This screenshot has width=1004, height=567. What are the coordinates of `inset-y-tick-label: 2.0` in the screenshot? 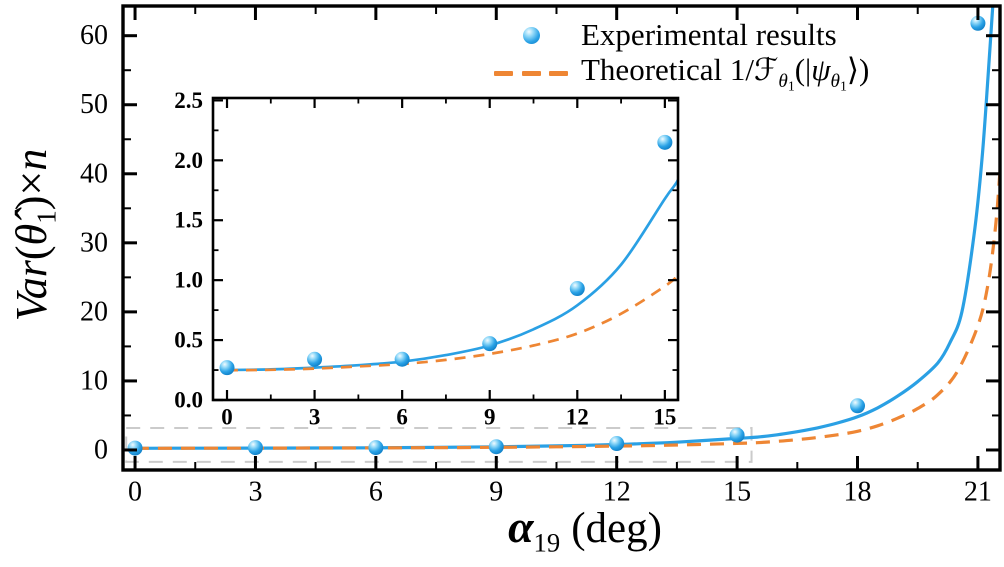 It's located at (188, 160).